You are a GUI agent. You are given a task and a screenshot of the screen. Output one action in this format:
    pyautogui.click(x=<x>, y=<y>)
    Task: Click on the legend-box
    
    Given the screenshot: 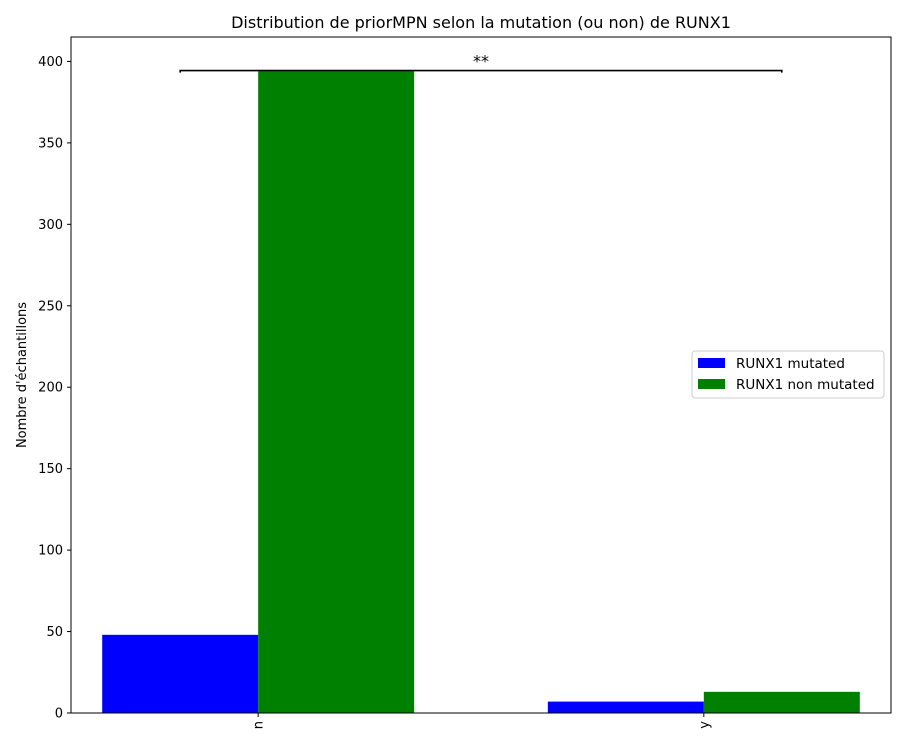 What is the action you would take?
    pyautogui.click(x=788, y=374)
    